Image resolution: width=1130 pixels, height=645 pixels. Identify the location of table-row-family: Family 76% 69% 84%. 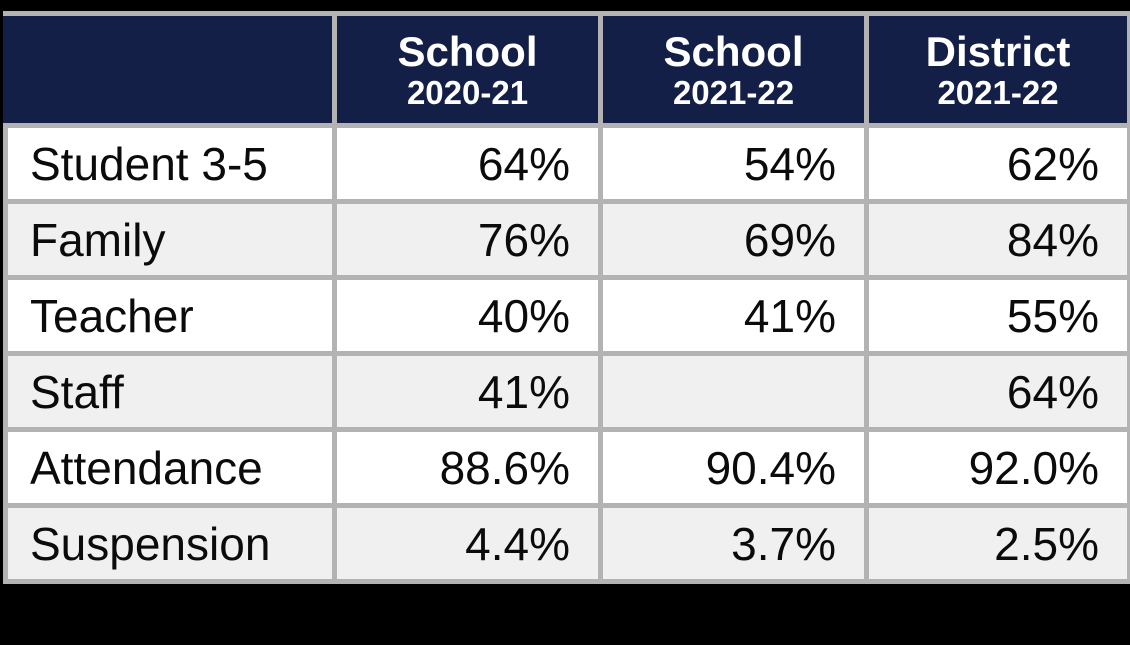
(566, 239).